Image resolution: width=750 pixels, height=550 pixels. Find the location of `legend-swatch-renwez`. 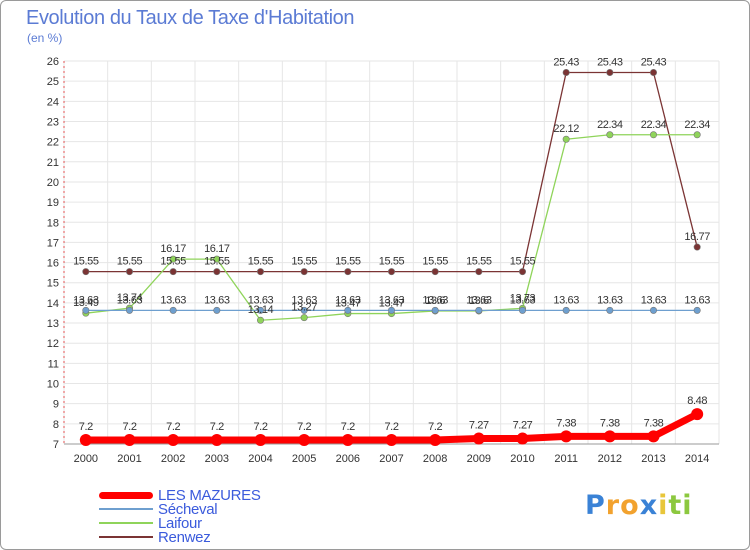

legend-swatch-renwez is located at coordinates (126, 537).